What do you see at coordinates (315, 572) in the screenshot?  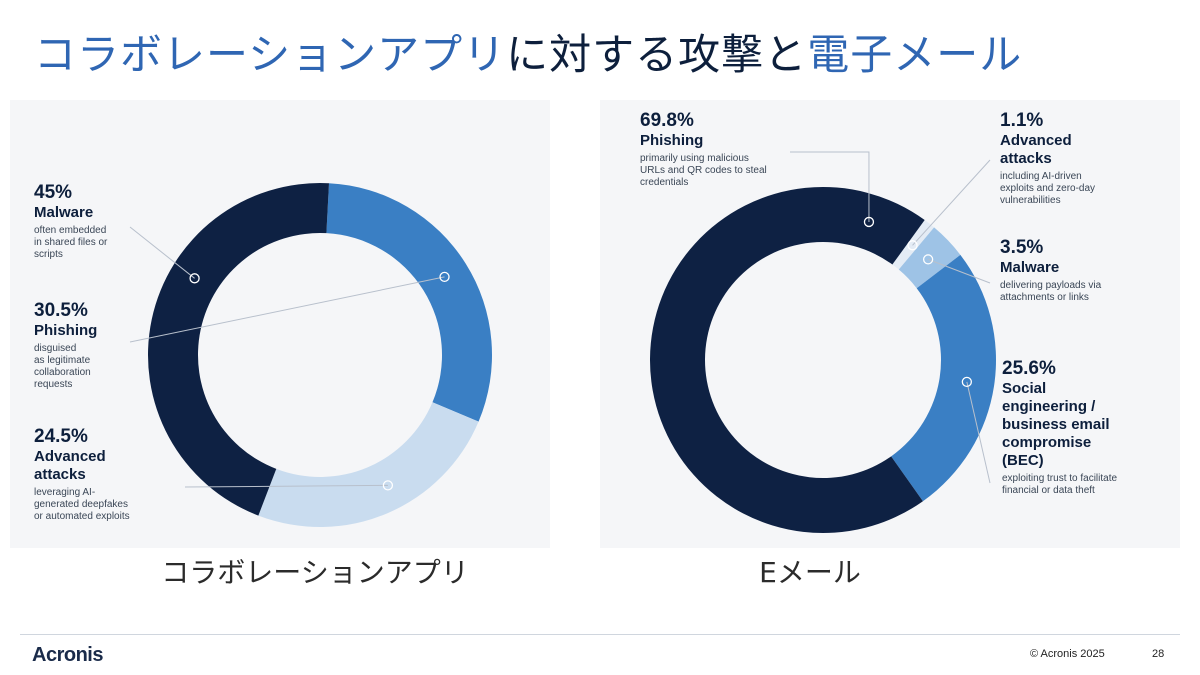 I see `collab-chart-caption: コラボレーションアプリ` at bounding box center [315, 572].